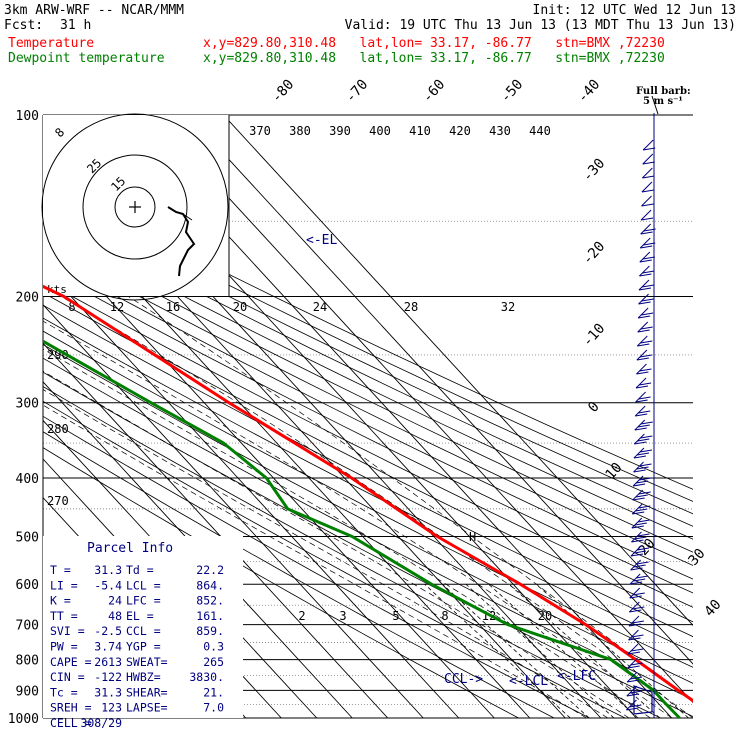 The height and width of the screenshot is (740, 740). Describe the element at coordinates (342, 616) in the screenshot. I see `mixing-ratio-label: 3` at that location.